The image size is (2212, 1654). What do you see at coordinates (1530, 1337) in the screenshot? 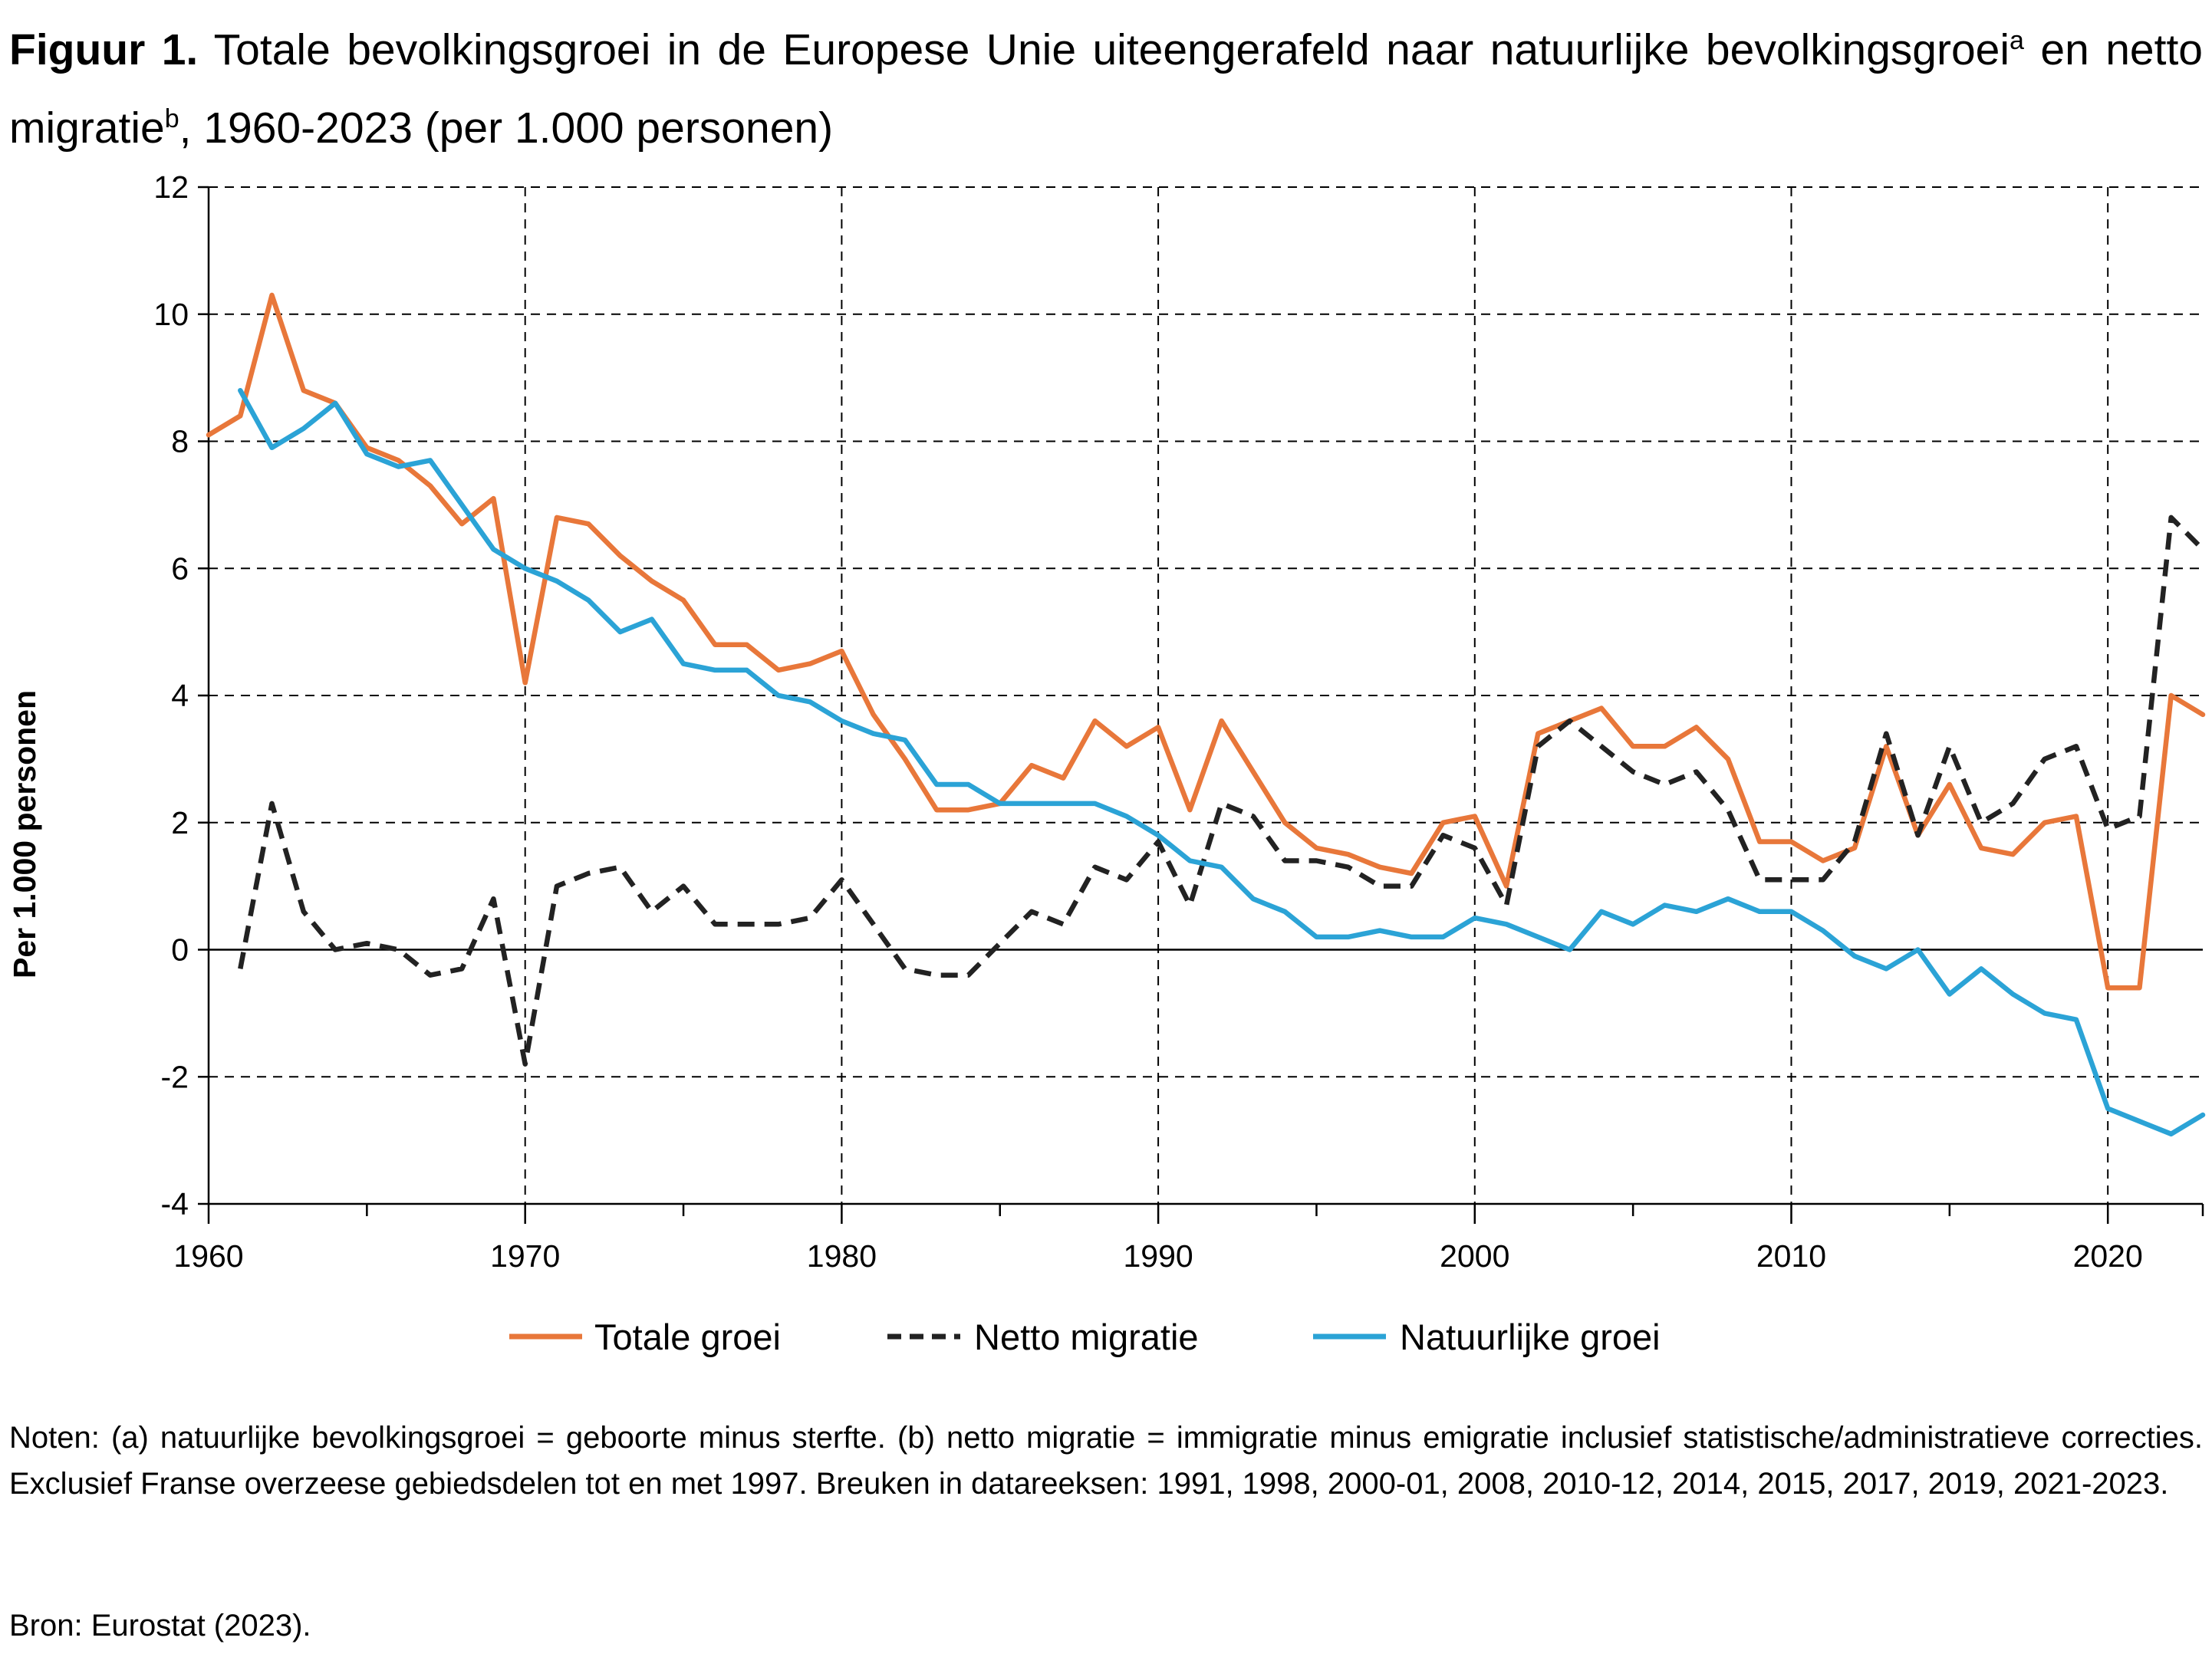
I see `legend-label-natuurlijke-groei: Natuurlijke groei` at bounding box center [1530, 1337].